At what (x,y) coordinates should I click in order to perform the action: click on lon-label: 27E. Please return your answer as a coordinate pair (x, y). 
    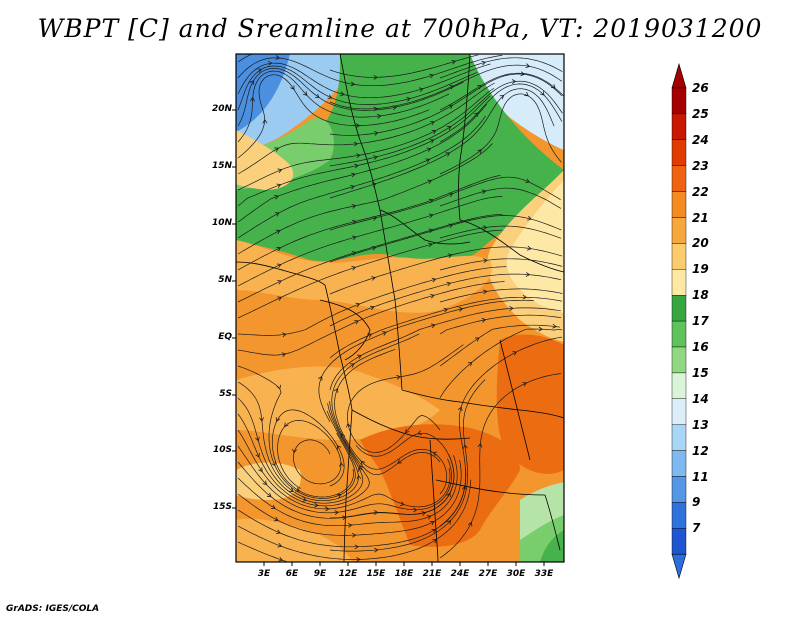
    Looking at the image, I should click on (488, 574).